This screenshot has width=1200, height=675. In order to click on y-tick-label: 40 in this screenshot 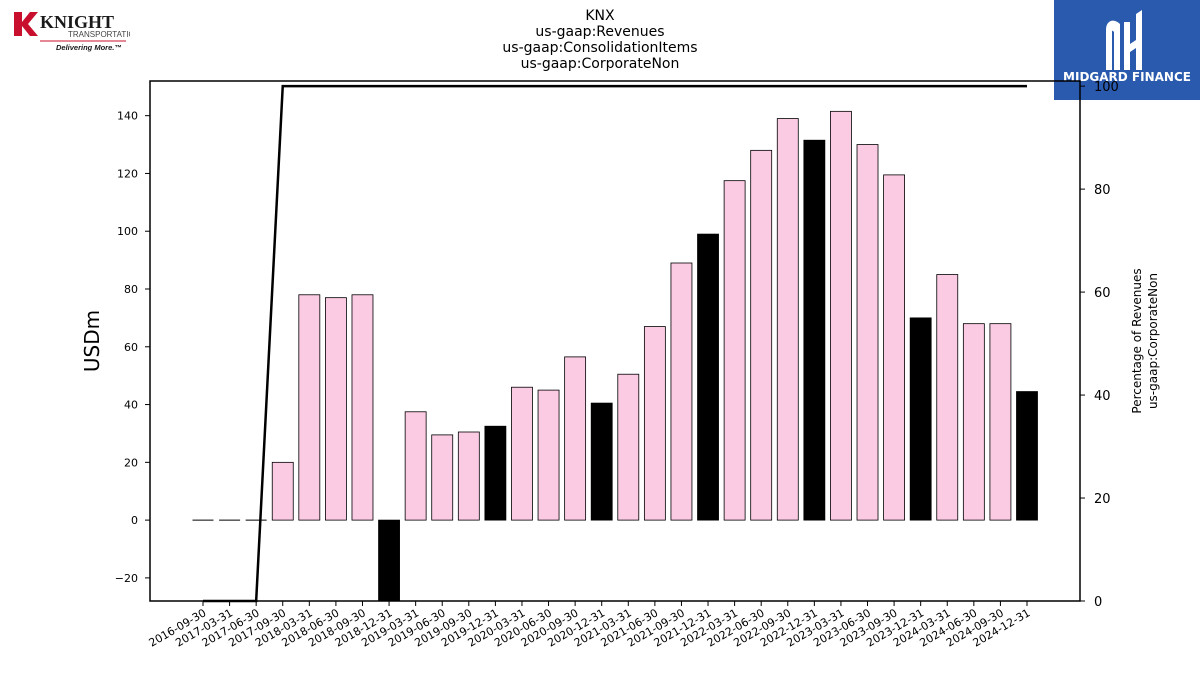, I will do `click(131, 405)`.